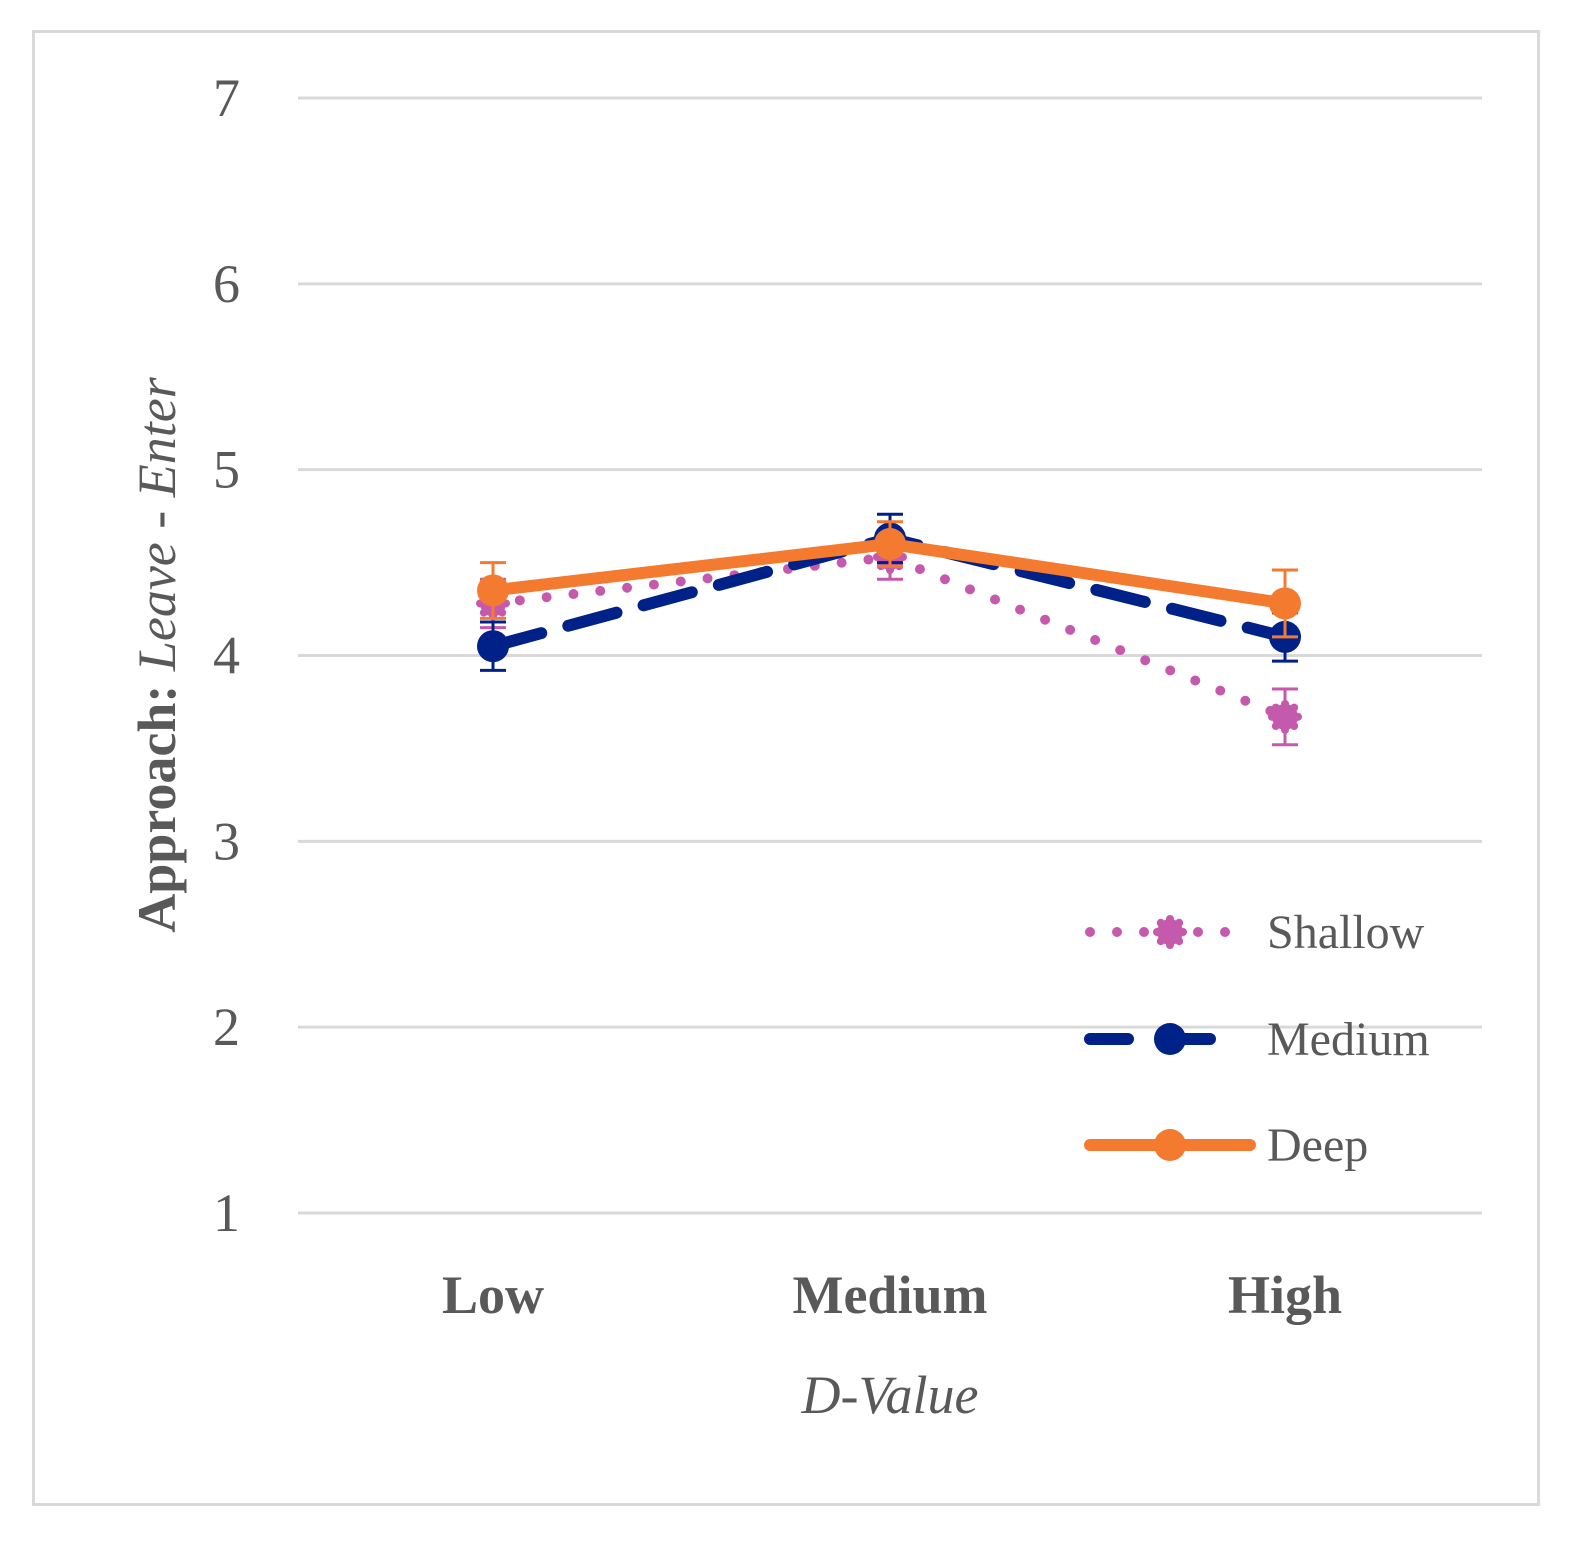 Image resolution: width=1571 pixels, height=1550 pixels. Describe the element at coordinates (890, 1395) in the screenshot. I see `x-axis-title: D-Value` at that location.